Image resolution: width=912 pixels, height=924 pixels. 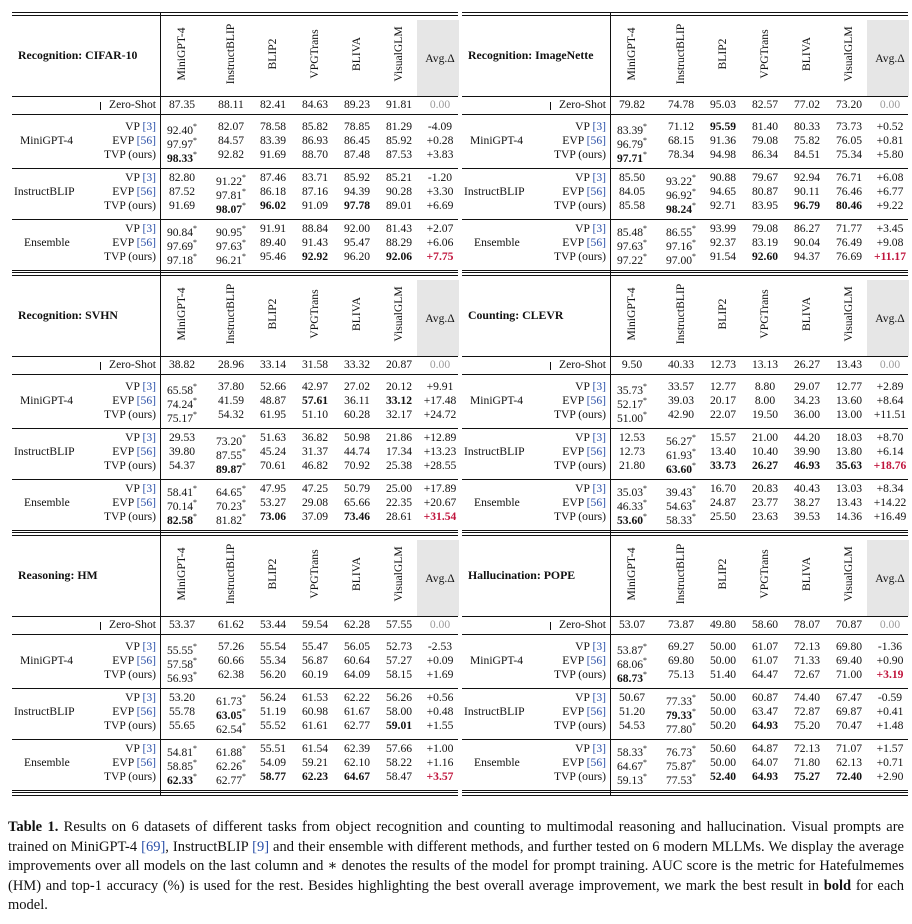 I want to click on cell-value: 50.79, so click(x=357, y=488).